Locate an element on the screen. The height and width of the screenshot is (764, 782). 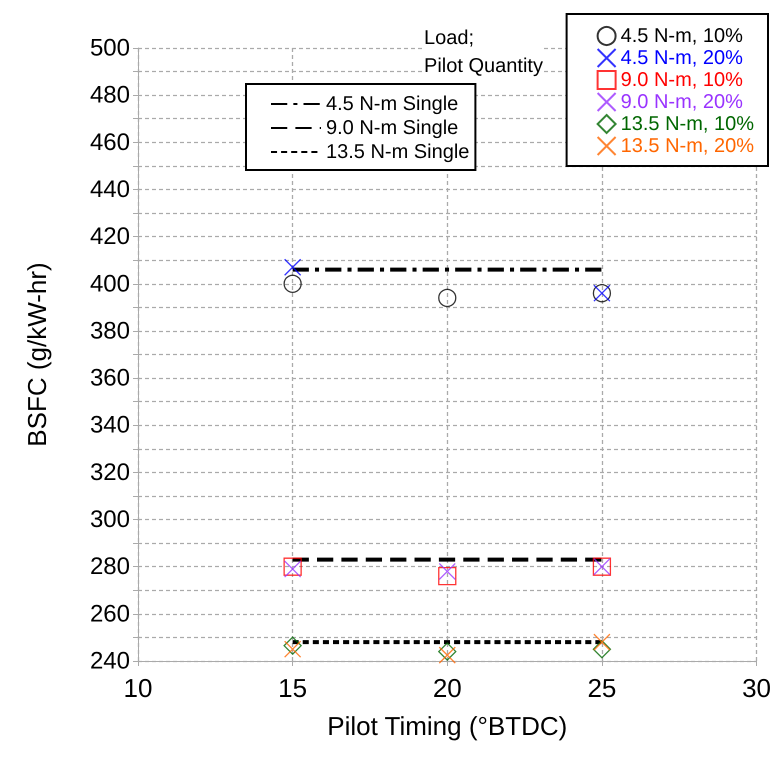
legend-label: 13.5 N-m, 10% is located at coordinates (687, 124).